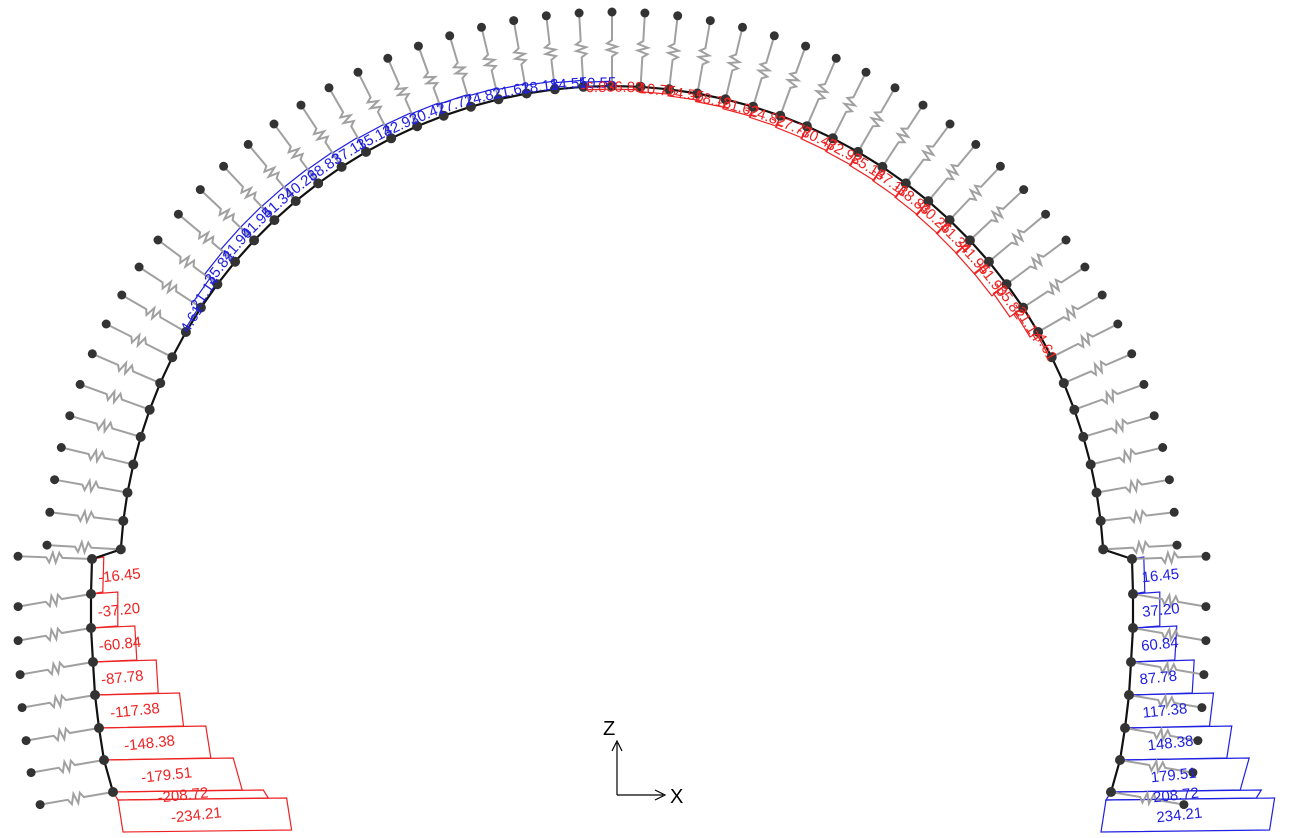  I want to click on left-wall-shear-label: -234.21, so click(196, 815).